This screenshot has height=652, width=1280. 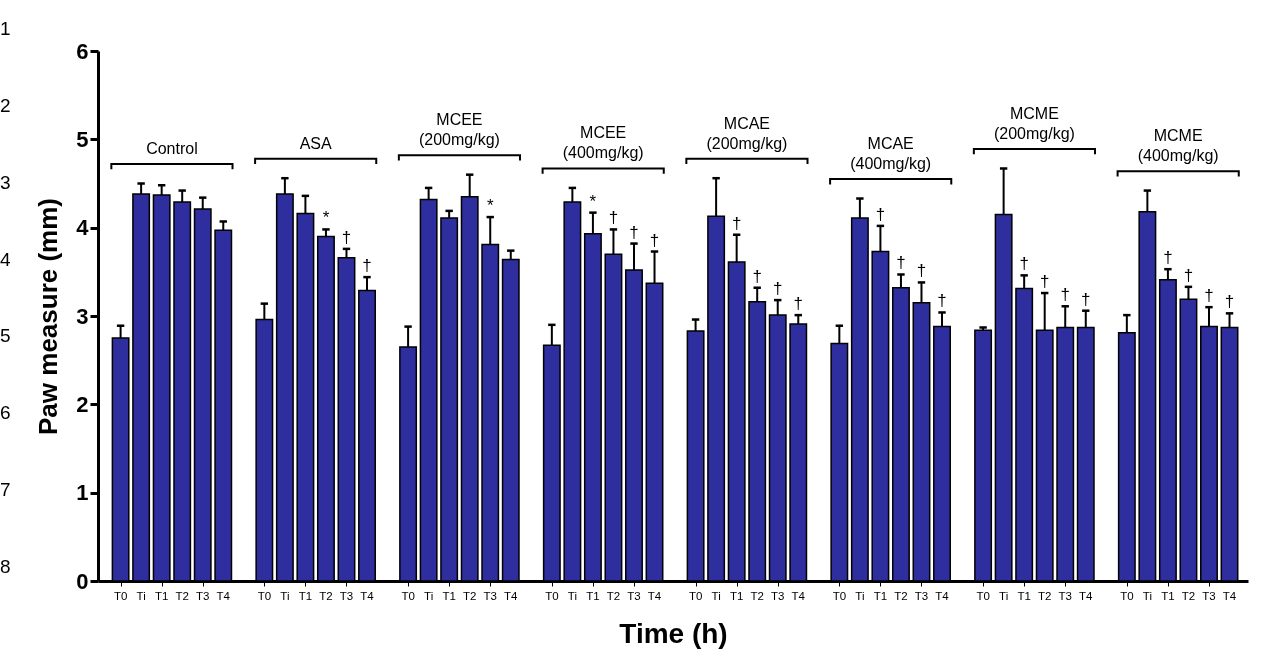 What do you see at coordinates (673, 633) in the screenshot?
I see `x-axis-title: Time (h)` at bounding box center [673, 633].